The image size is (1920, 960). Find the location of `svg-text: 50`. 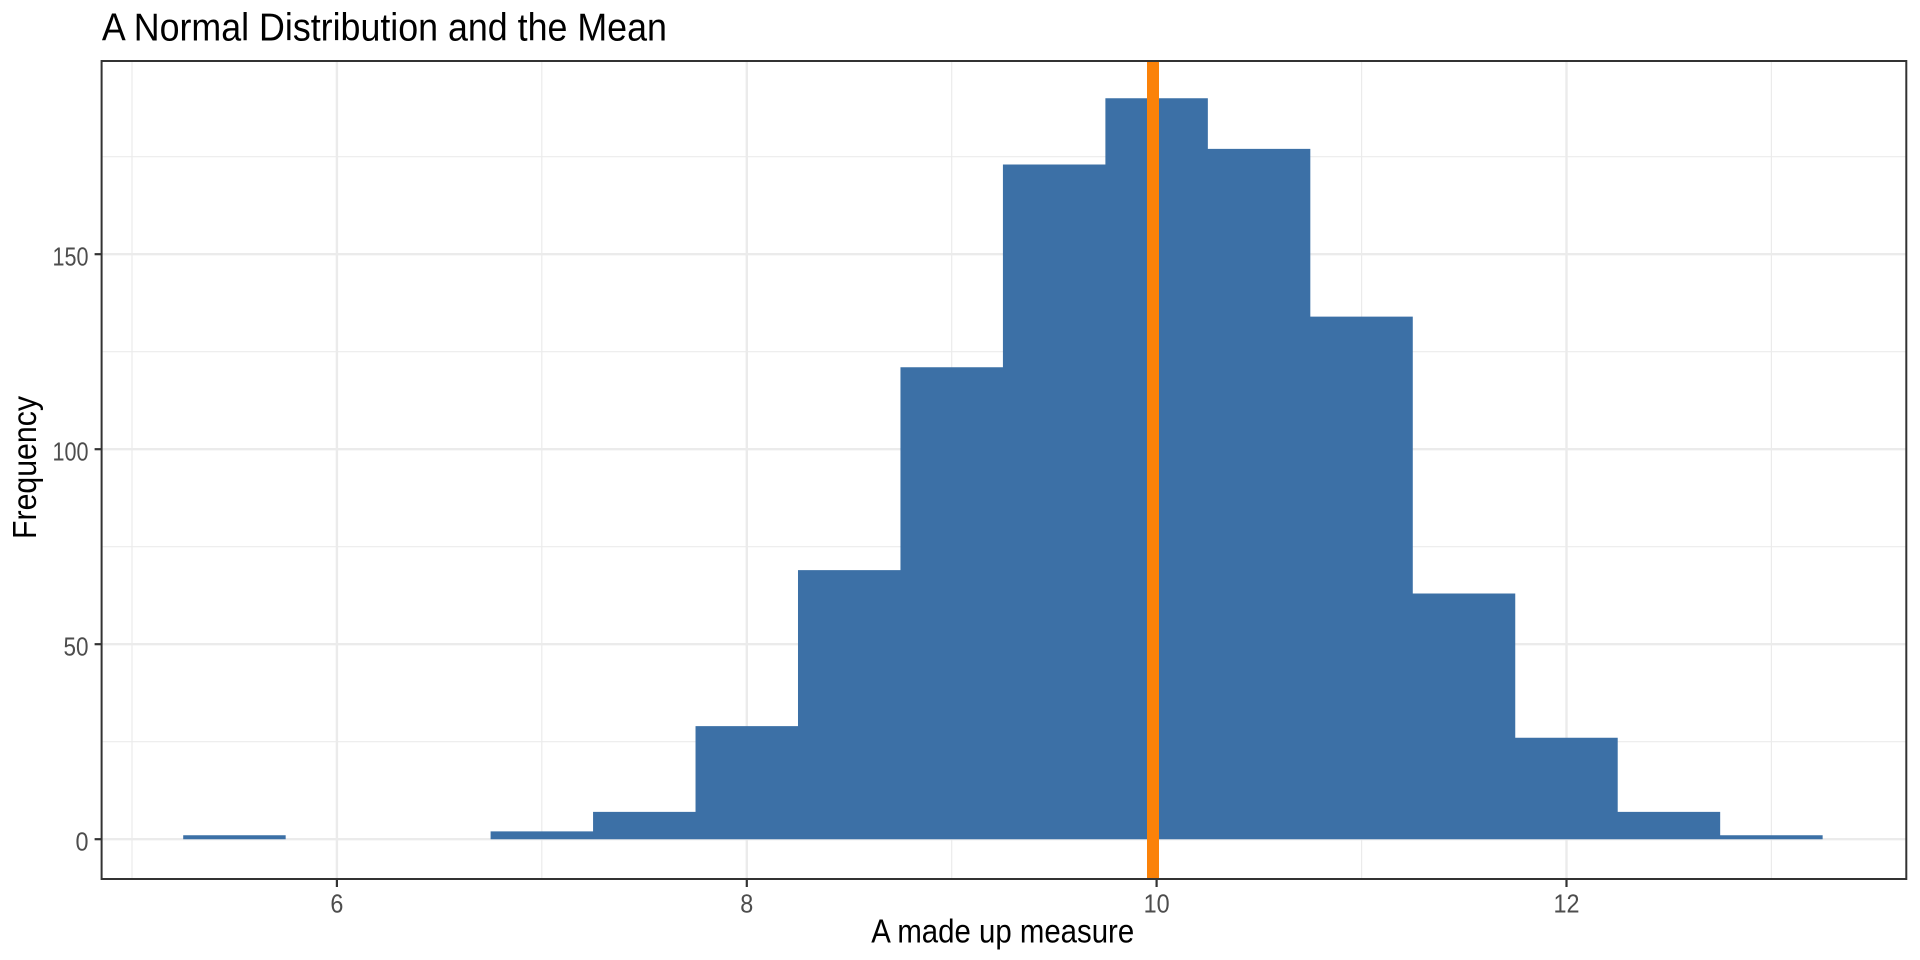

svg-text: 50 is located at coordinates (76, 647).